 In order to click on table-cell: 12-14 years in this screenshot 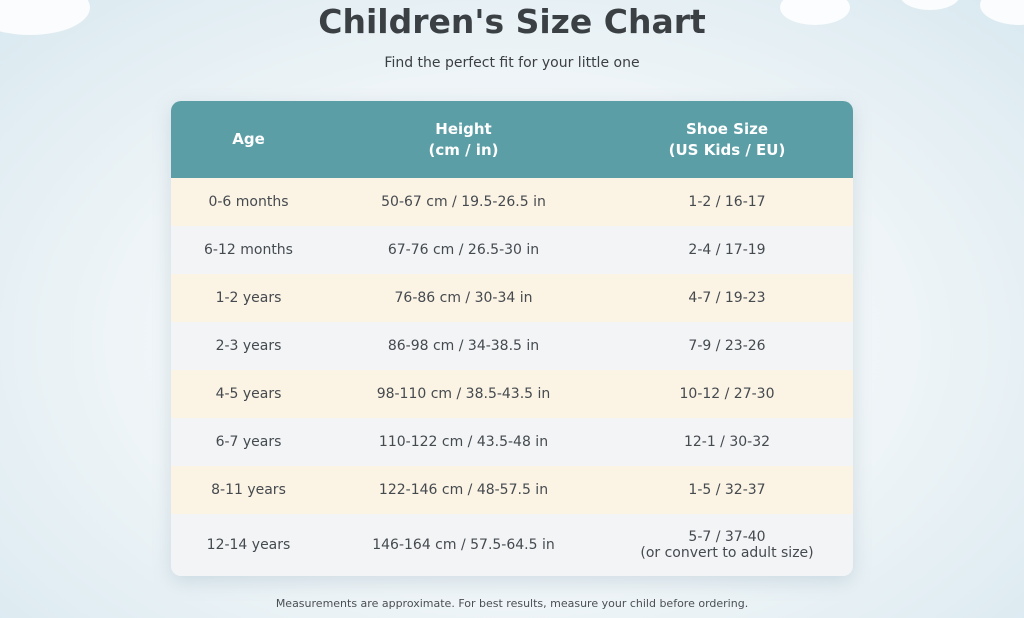, I will do `click(248, 545)`.